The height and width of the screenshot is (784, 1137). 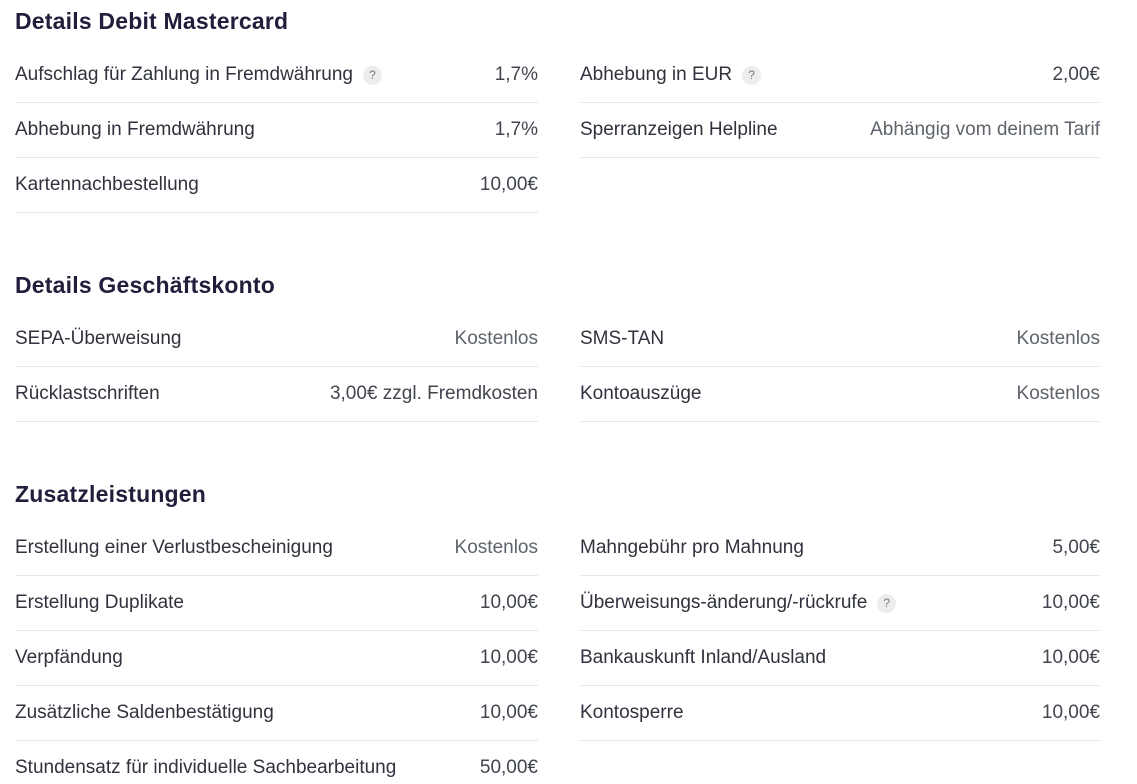 I want to click on fee-row: SEPA-Überweisung Kostenlos, so click(x=276, y=339).